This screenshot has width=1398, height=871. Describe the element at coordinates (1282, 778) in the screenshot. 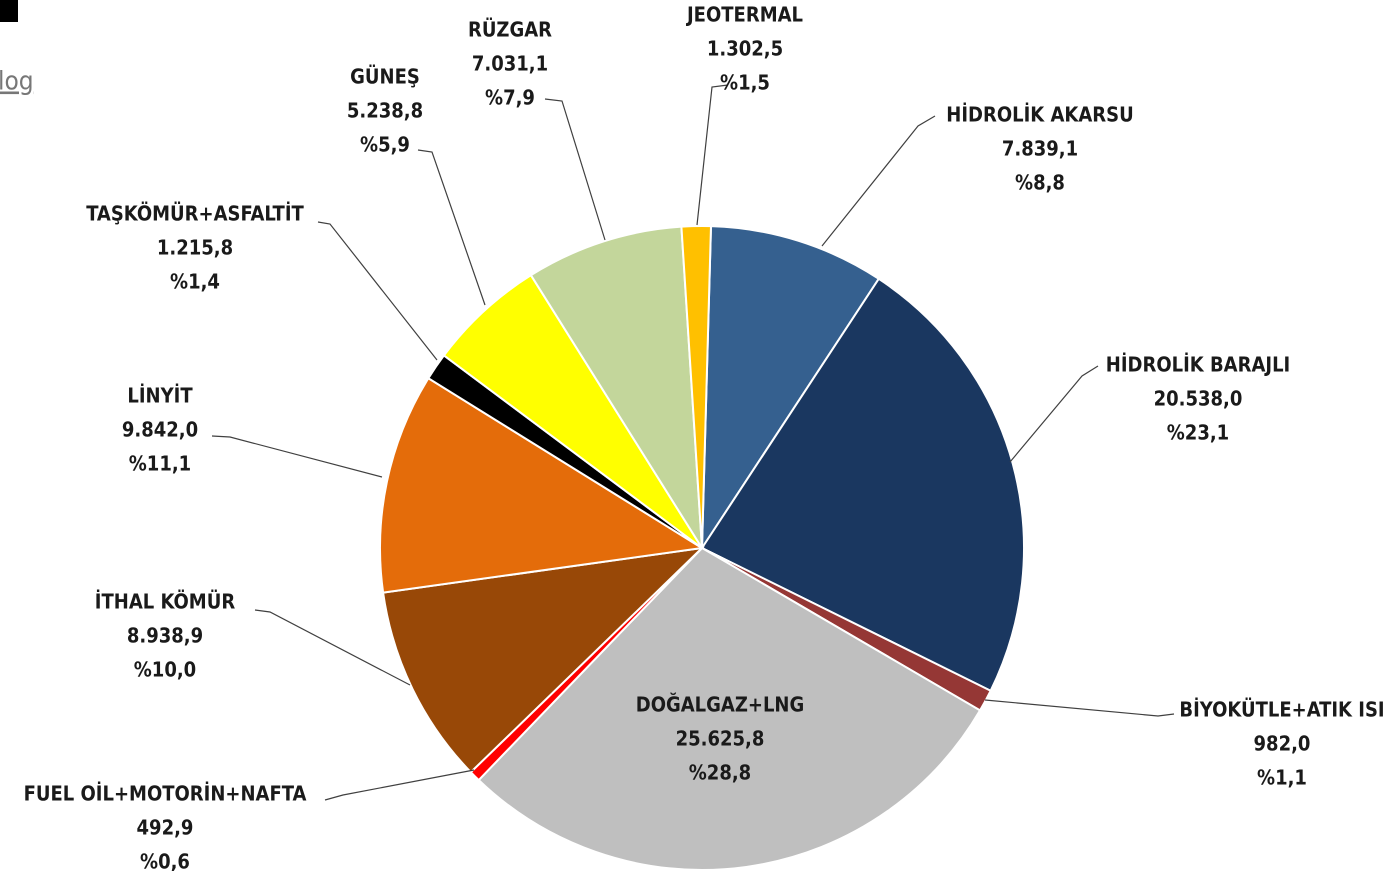

I see `percent-label: %1,1` at that location.